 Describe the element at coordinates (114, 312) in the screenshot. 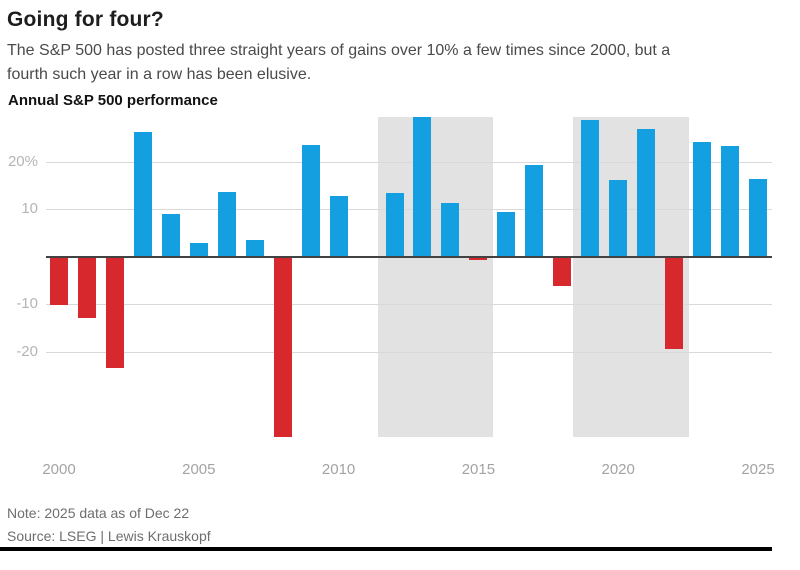

I see `bar-2002` at that location.